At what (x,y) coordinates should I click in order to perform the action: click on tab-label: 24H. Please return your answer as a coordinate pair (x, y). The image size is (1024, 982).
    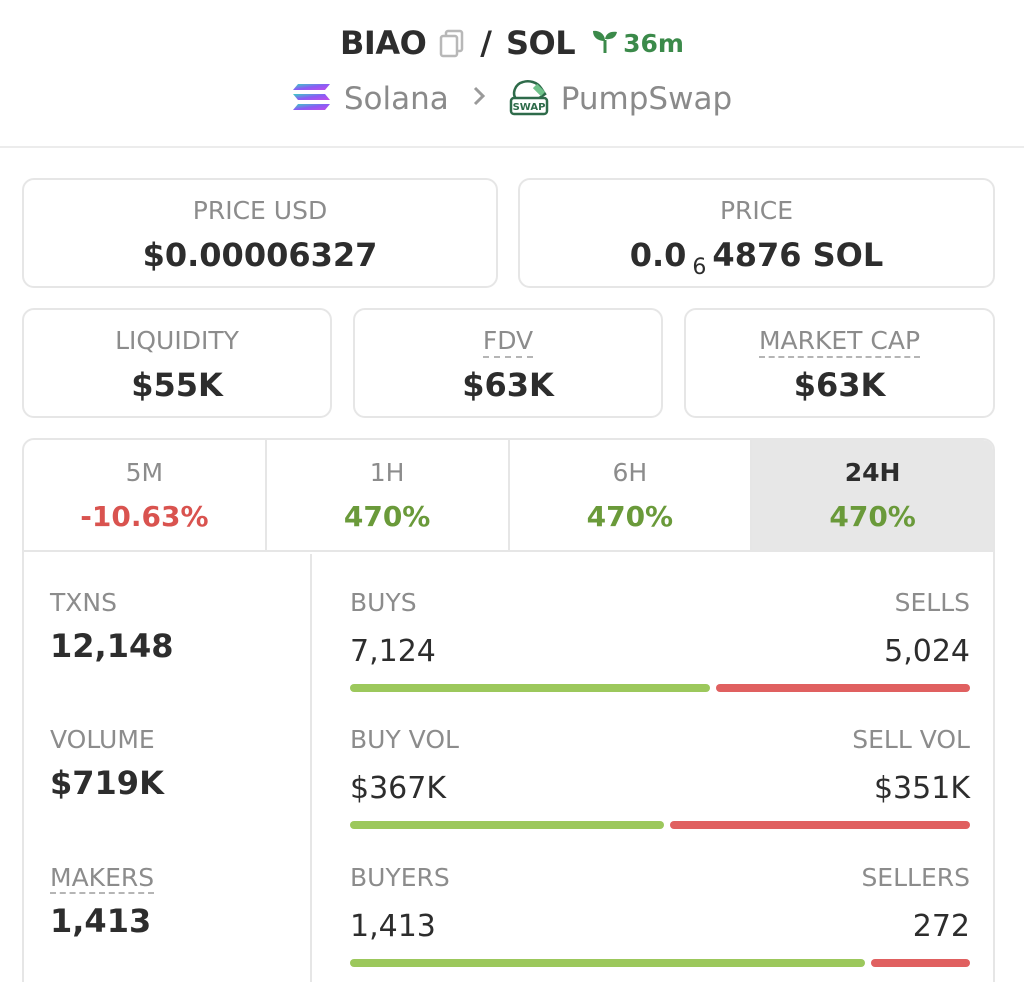
    Looking at the image, I should click on (872, 472).